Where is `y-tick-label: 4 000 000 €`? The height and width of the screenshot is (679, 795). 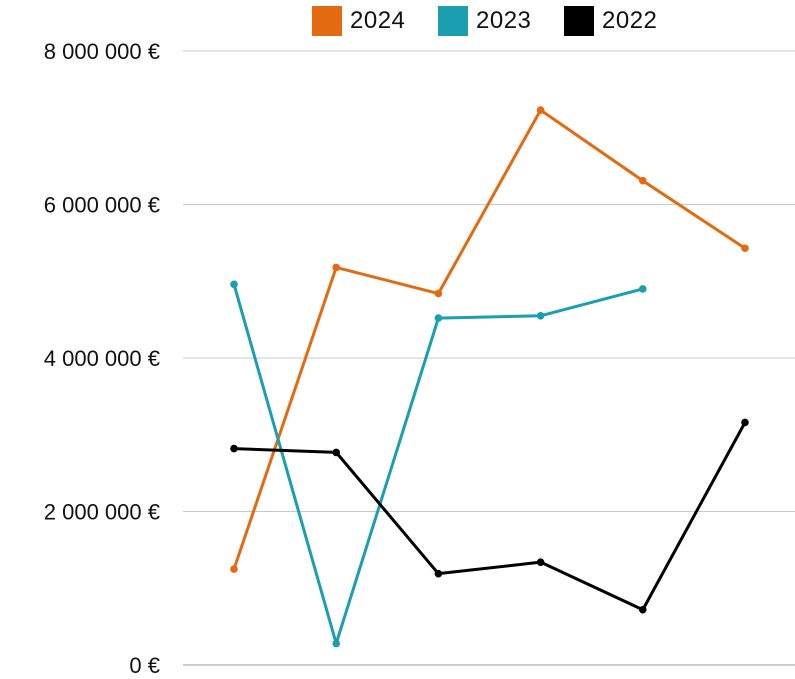
y-tick-label: 4 000 000 € is located at coordinates (102, 358).